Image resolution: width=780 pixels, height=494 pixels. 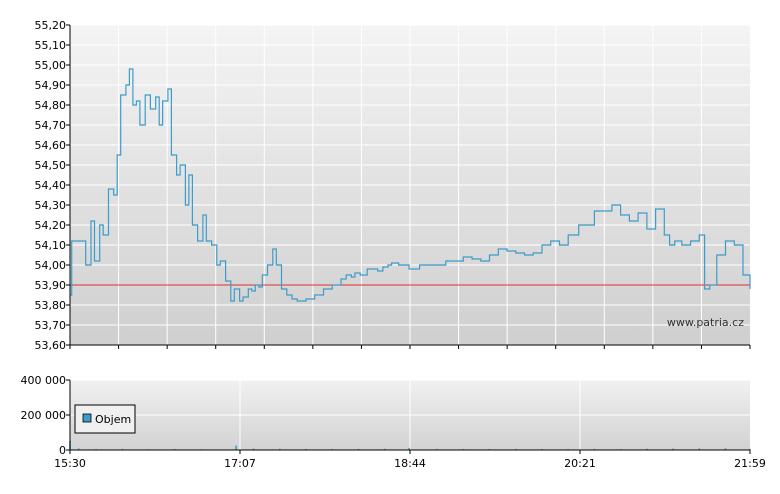 I want to click on price-y-tick-label: 54,40, so click(x=51, y=185).